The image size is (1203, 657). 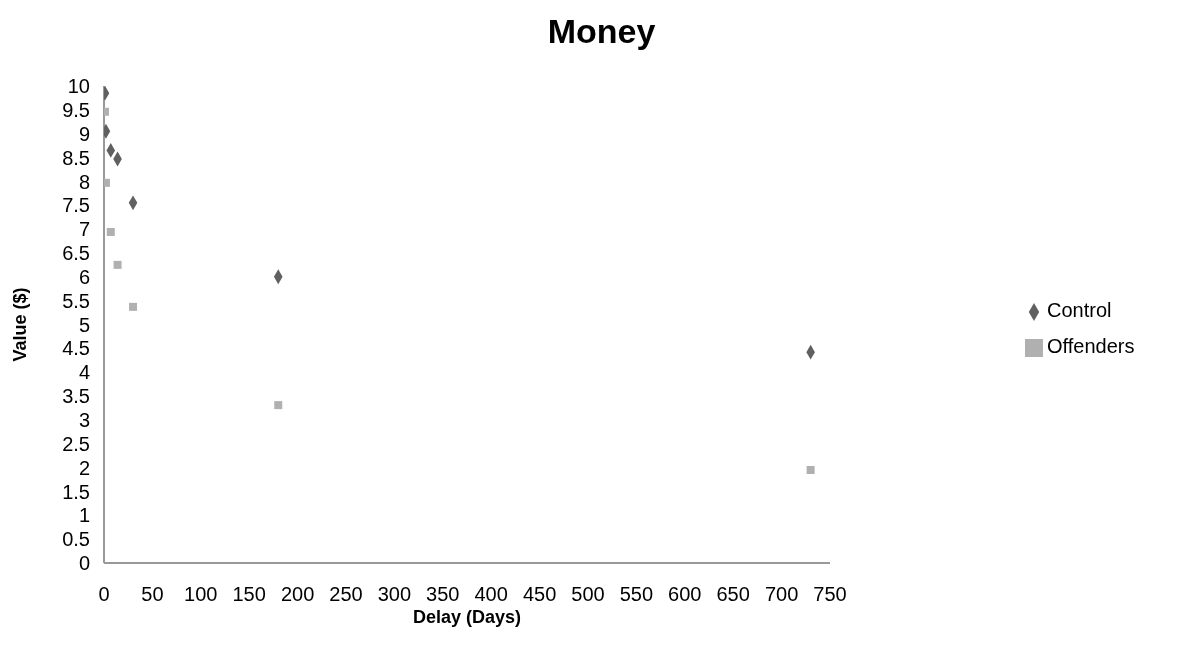 What do you see at coordinates (152, 594) in the screenshot?
I see `x-tick-label: 50` at bounding box center [152, 594].